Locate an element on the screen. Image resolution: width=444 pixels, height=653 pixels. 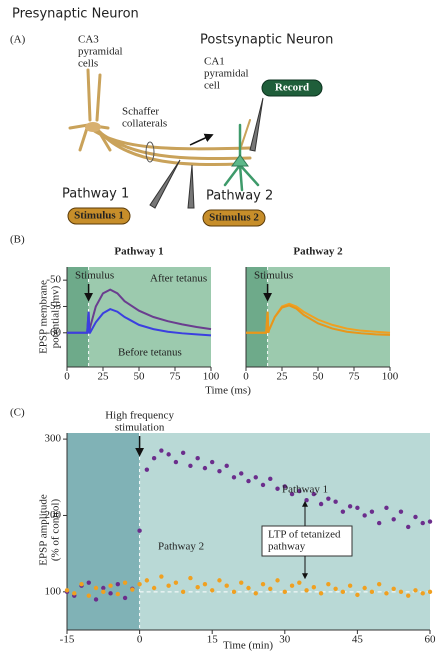
pathway-label: Pathway 2 is located at coordinates (239, 196).